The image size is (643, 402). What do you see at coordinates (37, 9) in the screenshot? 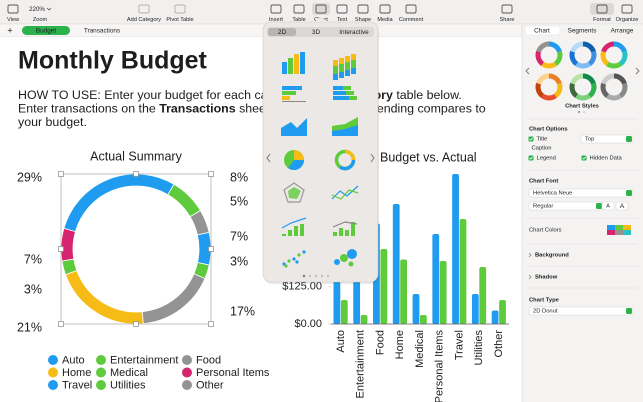
I see `zoom-value: 220%` at bounding box center [37, 9].